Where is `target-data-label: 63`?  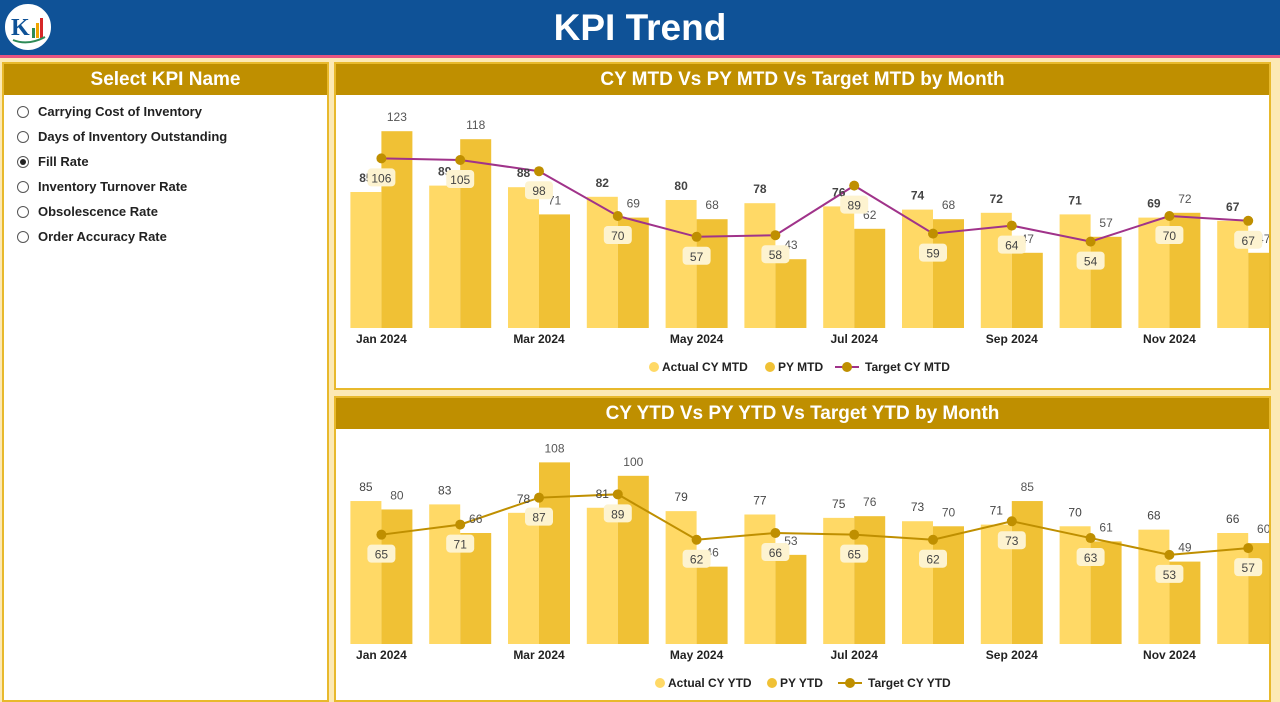 target-data-label: 63 is located at coordinates (1091, 558).